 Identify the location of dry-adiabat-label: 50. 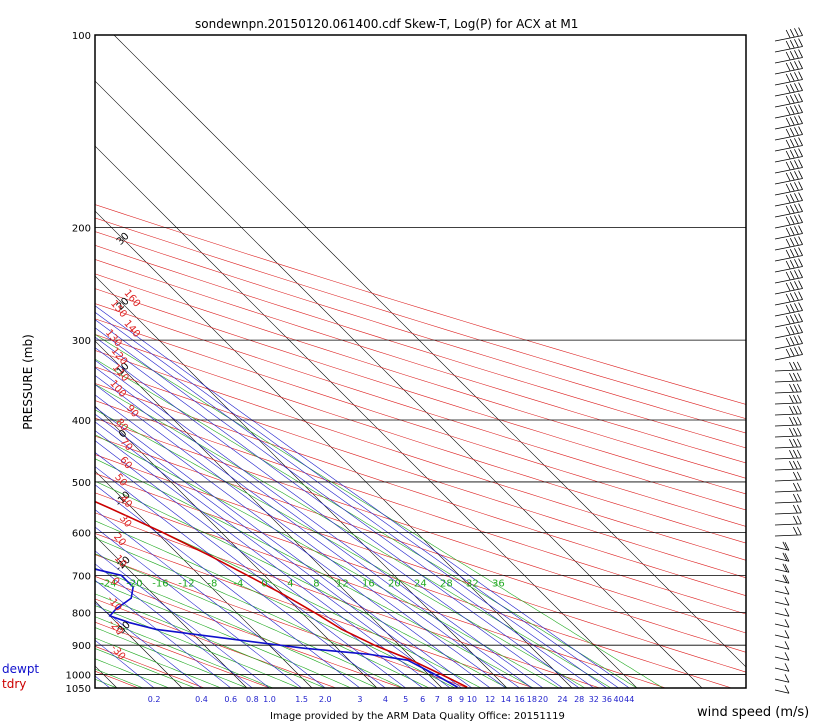
(120, 480).